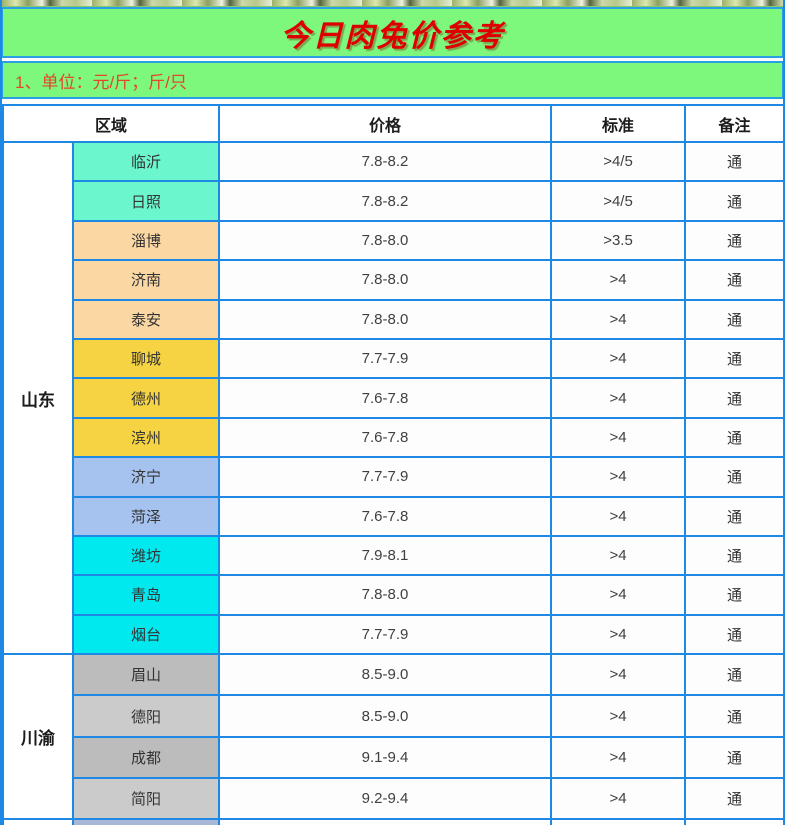  What do you see at coordinates (385, 821) in the screenshot?
I see `price-cell` at bounding box center [385, 821].